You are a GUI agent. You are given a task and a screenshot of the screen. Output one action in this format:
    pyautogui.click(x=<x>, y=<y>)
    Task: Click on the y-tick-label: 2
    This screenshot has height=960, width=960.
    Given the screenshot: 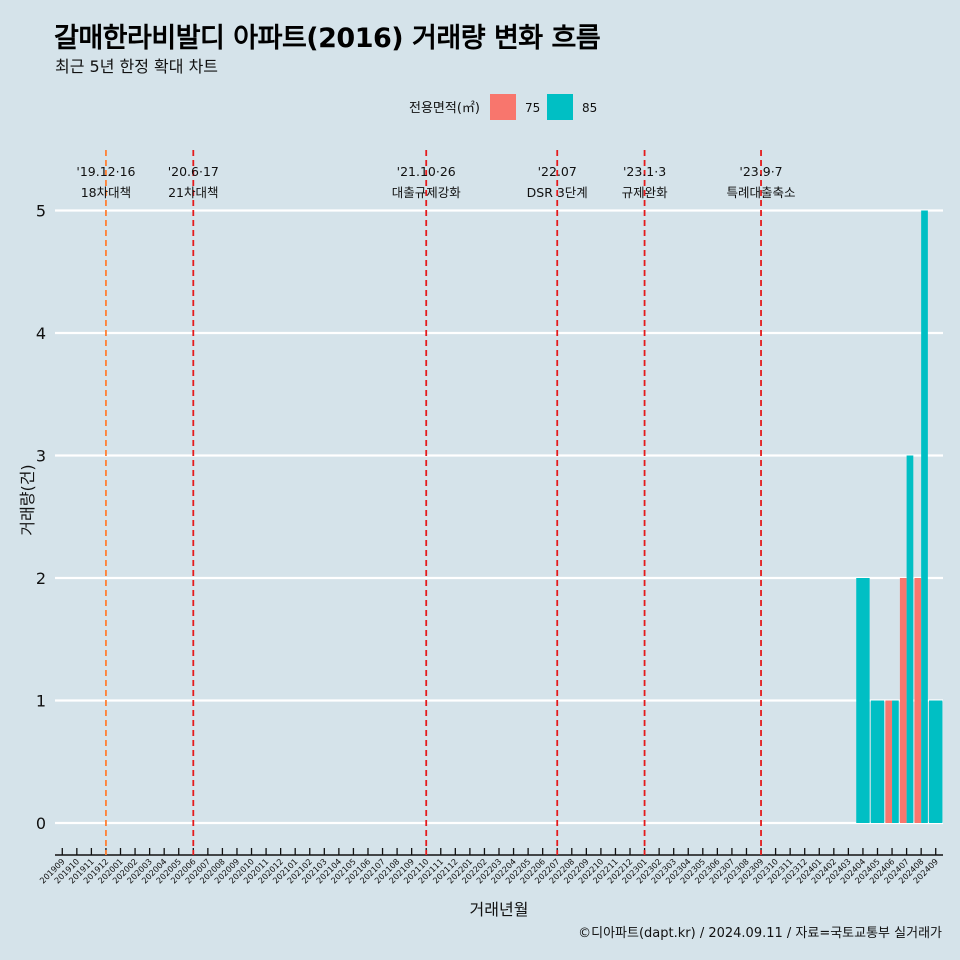 What is the action you would take?
    pyautogui.click(x=41, y=578)
    